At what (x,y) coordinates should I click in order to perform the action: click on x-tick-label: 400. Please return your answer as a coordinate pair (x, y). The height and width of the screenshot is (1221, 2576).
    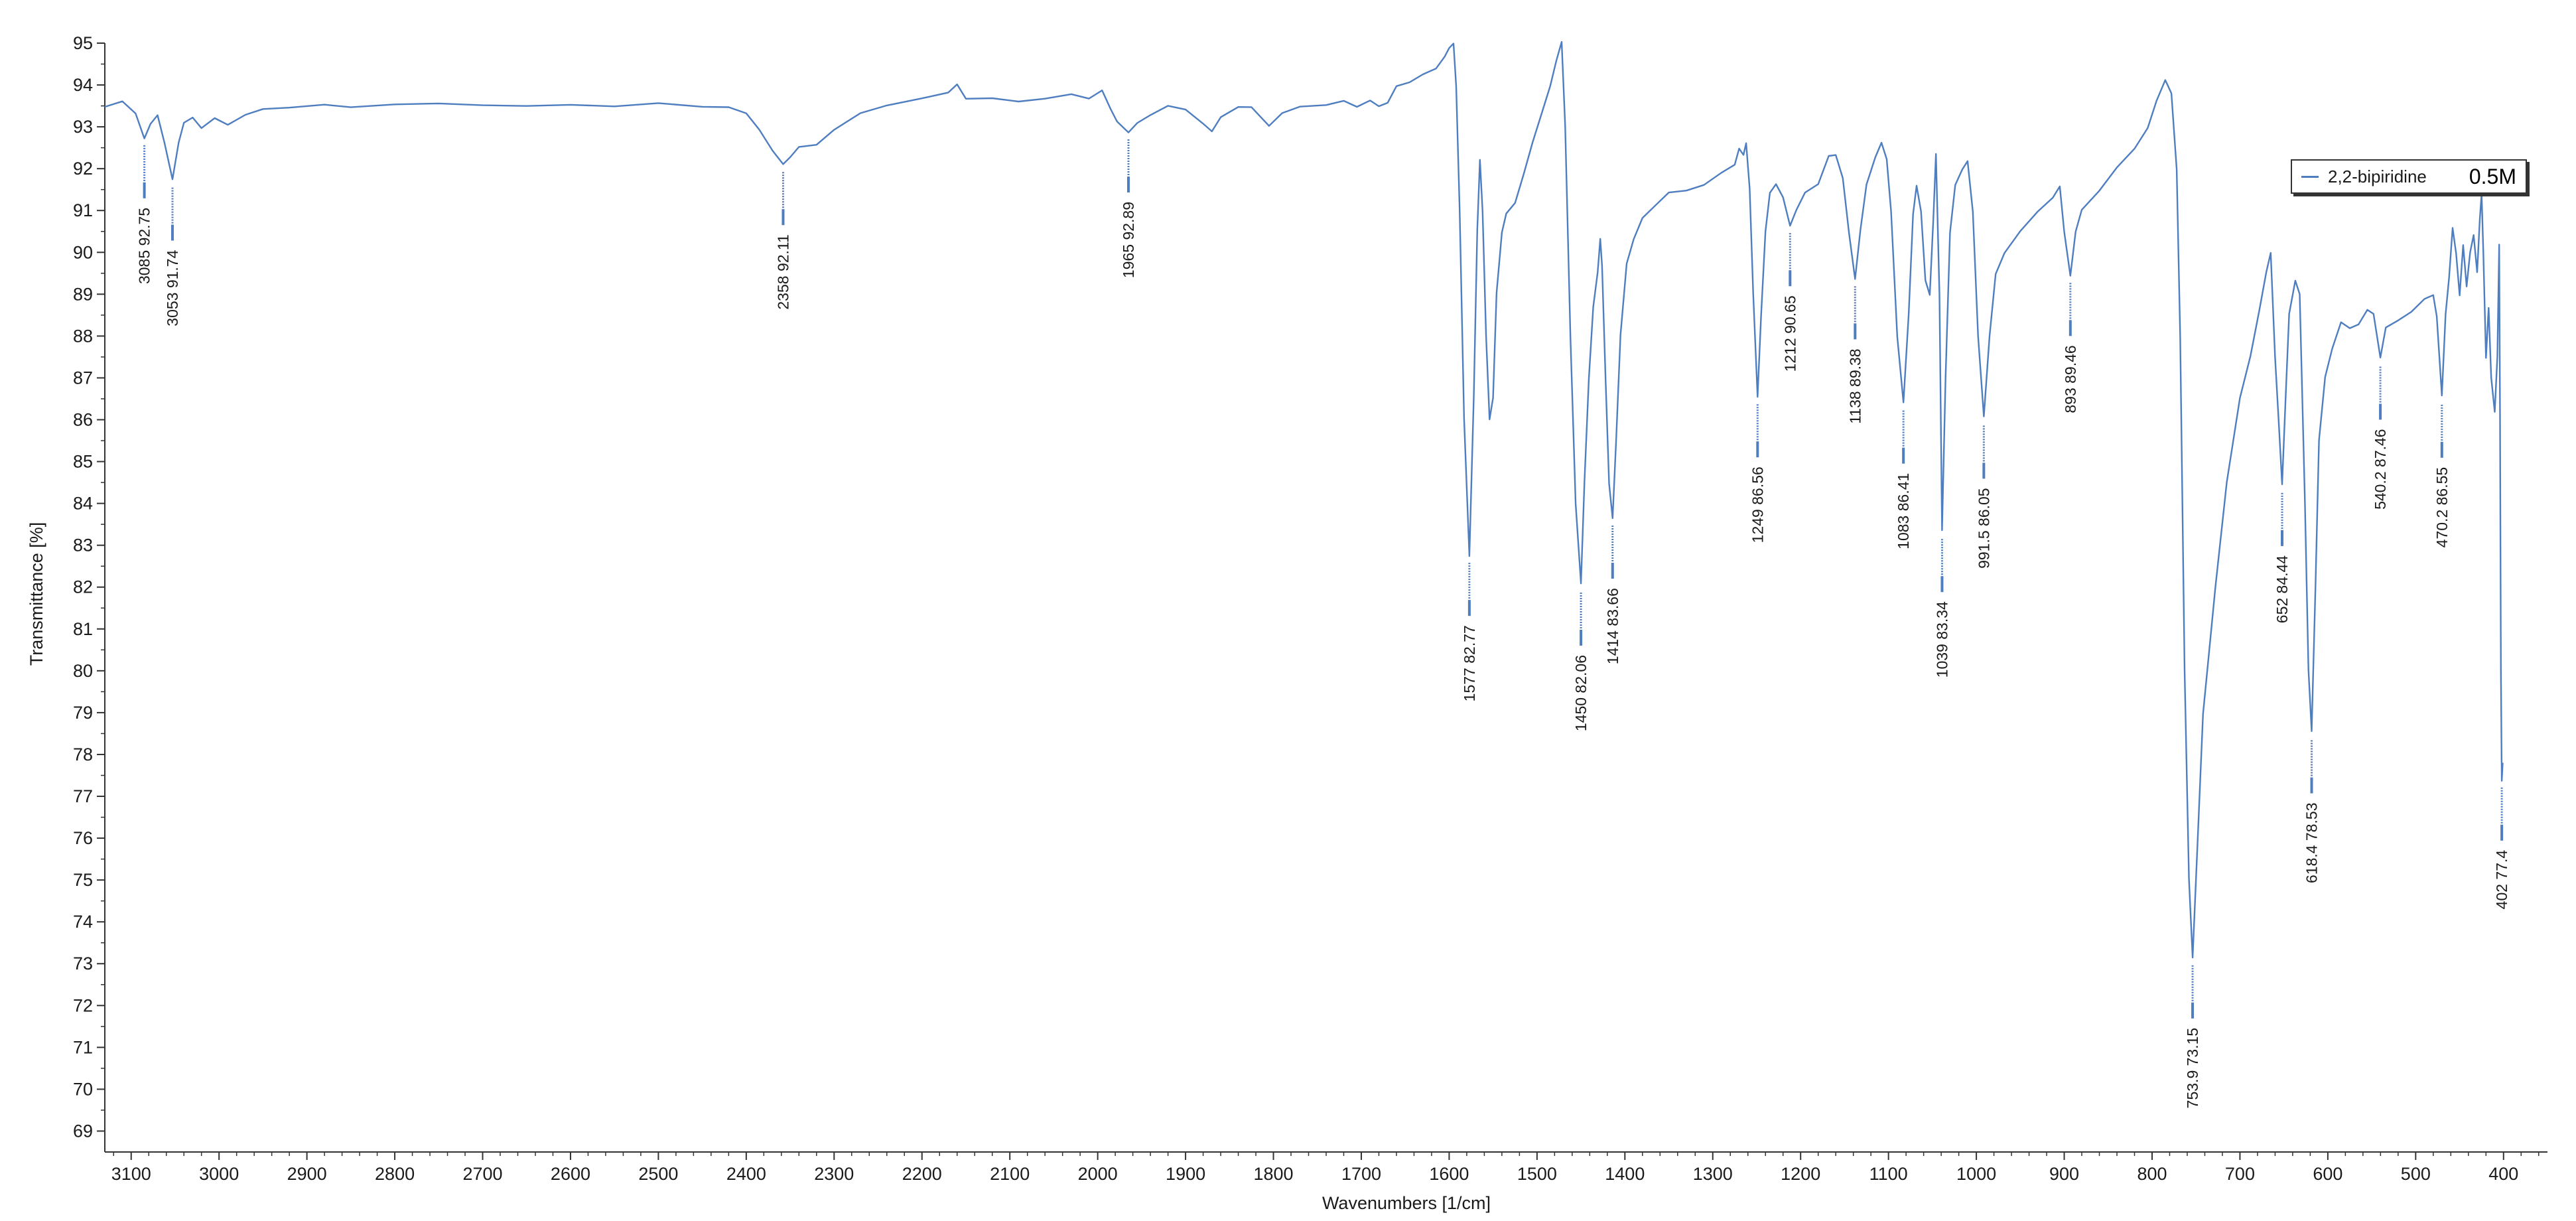
    Looking at the image, I should click on (2503, 1174).